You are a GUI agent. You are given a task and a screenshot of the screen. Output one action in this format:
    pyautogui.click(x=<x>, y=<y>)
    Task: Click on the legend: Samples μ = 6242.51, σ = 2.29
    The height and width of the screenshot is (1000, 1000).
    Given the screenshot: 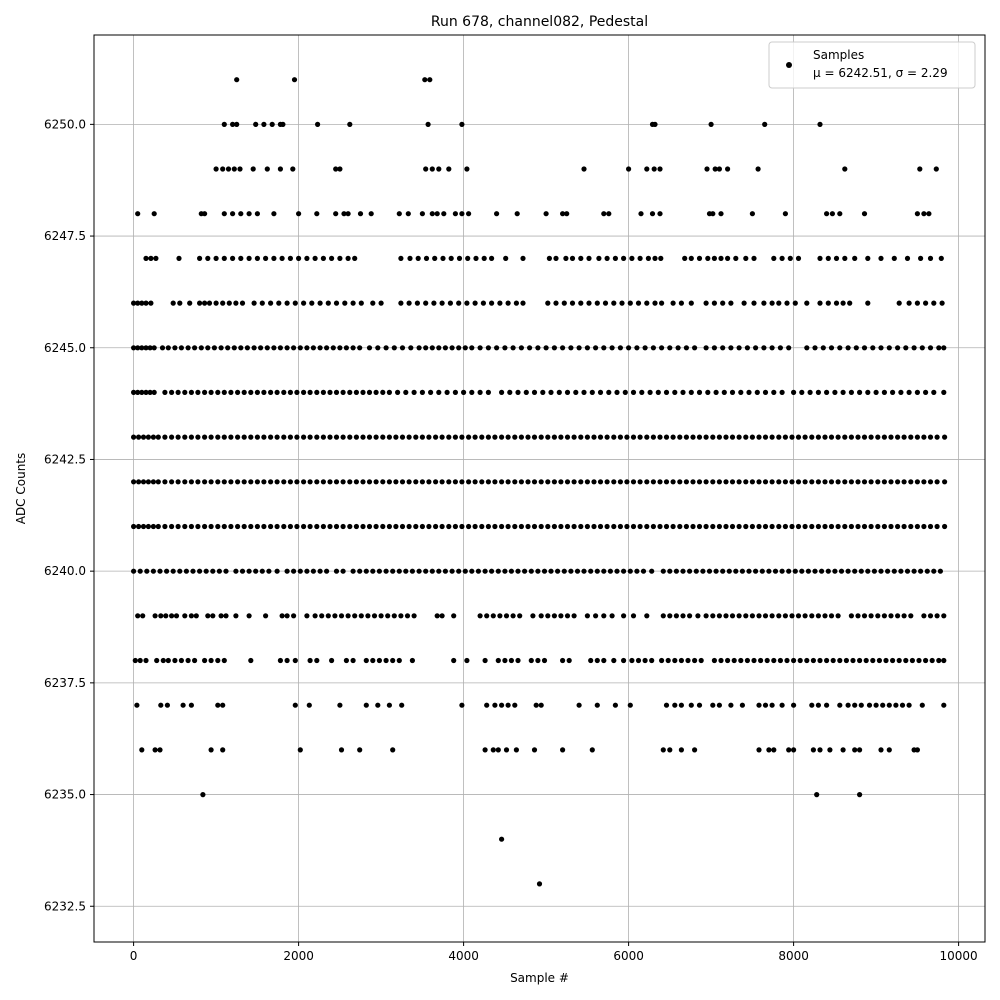 What is the action you would take?
    pyautogui.click(x=872, y=65)
    